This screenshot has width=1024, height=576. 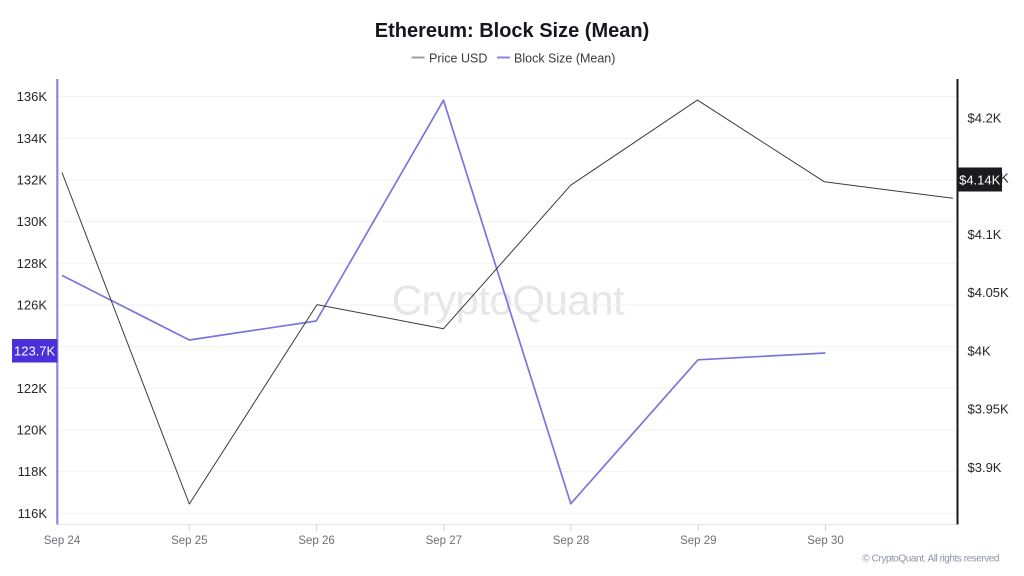 What do you see at coordinates (512, 31) in the screenshot?
I see `svg-text: Ethereum: Block Size (Mean)` at bounding box center [512, 31].